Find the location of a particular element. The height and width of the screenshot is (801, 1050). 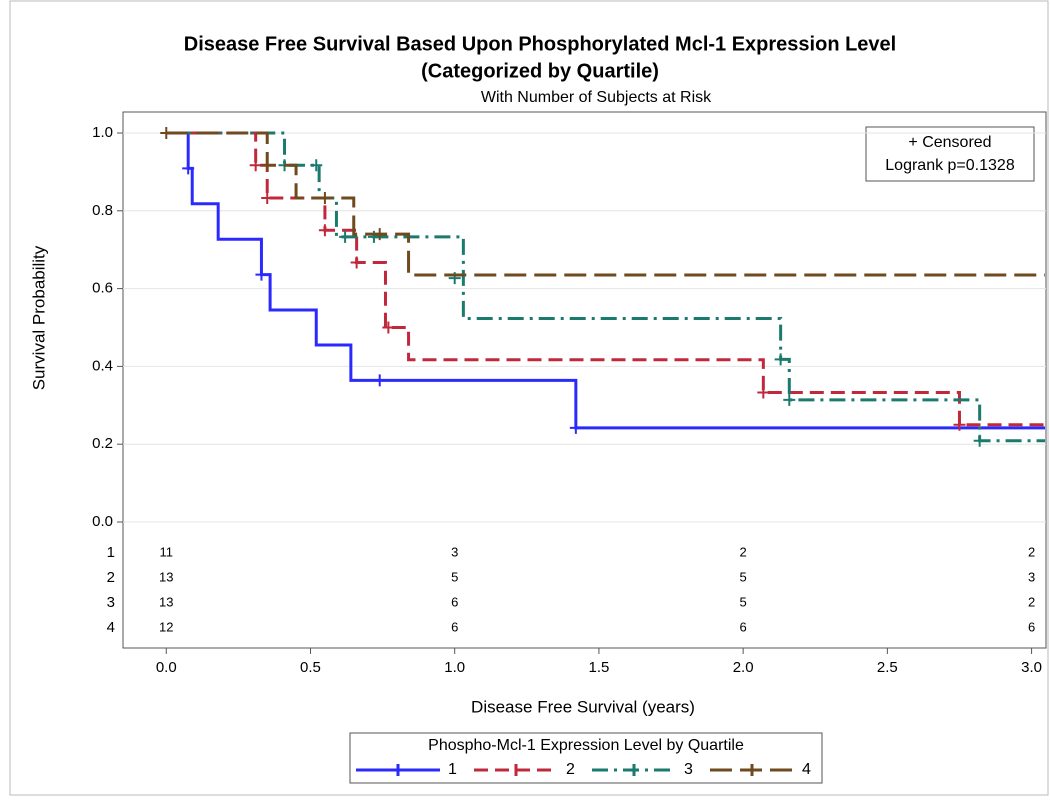

y-tick-label: 1.0 is located at coordinates (102, 132).